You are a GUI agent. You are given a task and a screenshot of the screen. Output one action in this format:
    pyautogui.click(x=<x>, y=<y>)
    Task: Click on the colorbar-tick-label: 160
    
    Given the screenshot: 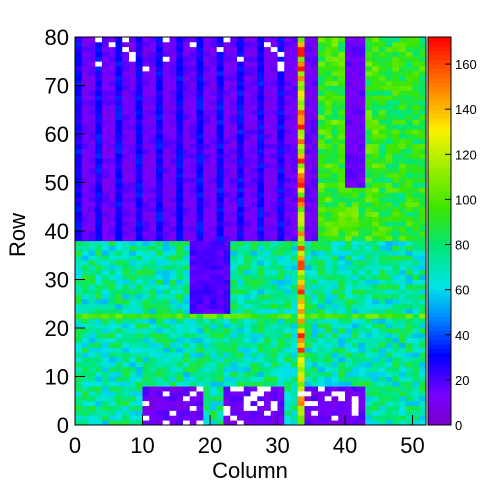 What is the action you would take?
    pyautogui.click(x=466, y=64)
    